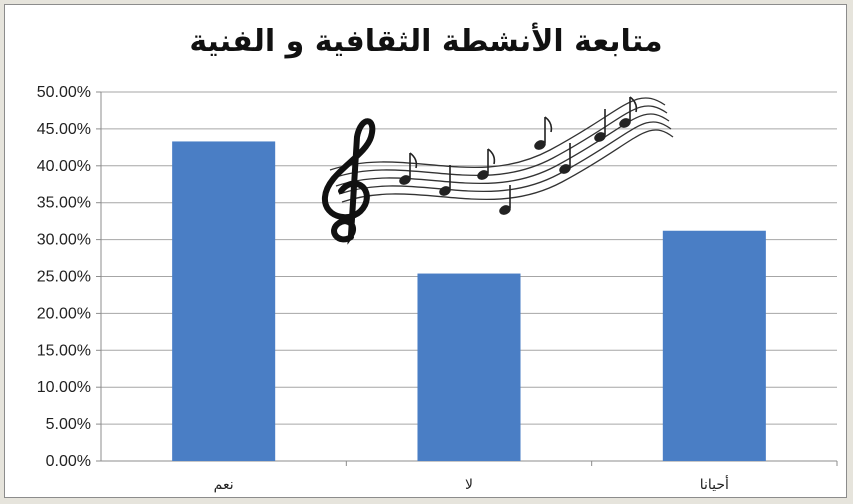 The height and width of the screenshot is (504, 853). Describe the element at coordinates (64, 166) in the screenshot. I see `y-tick-label: 40.00%` at that location.